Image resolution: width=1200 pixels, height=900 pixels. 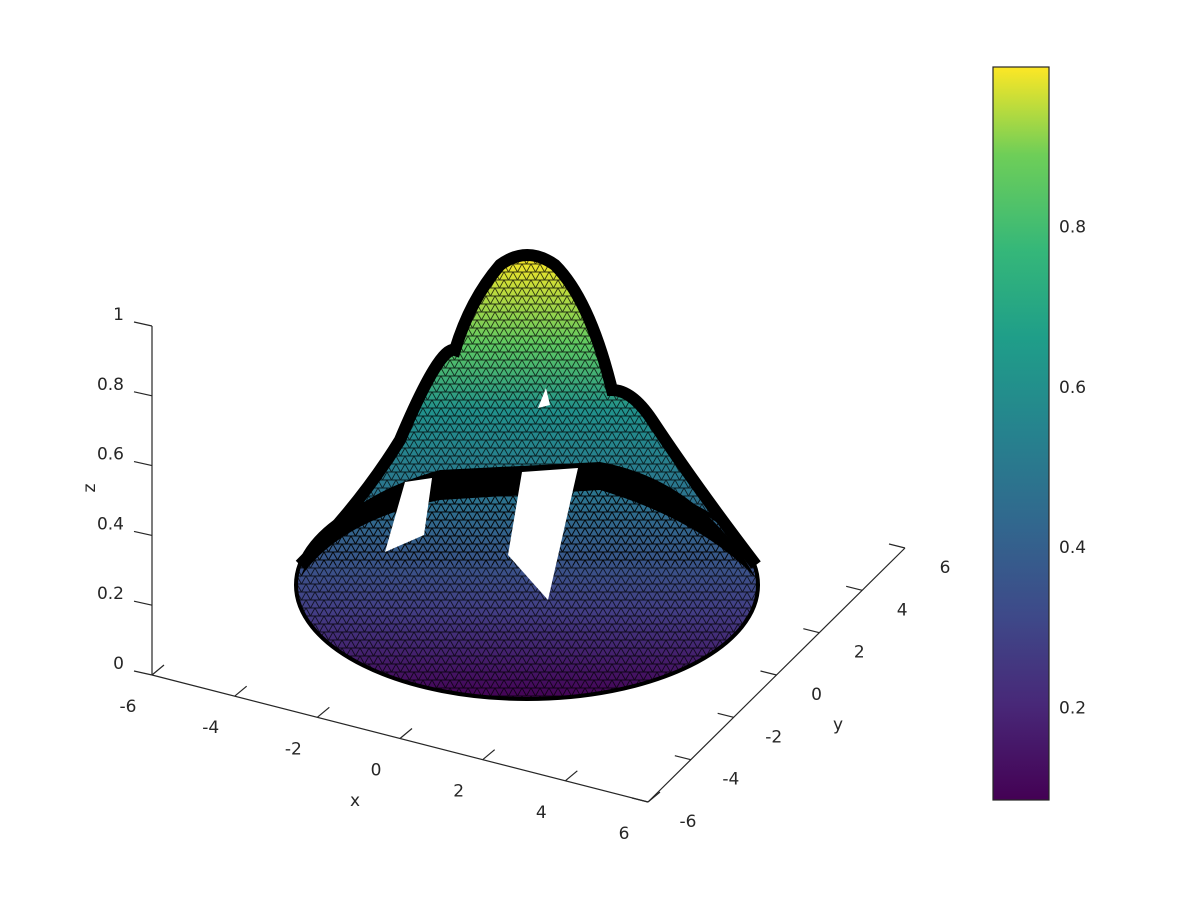 What do you see at coordinates (355, 801) in the screenshot?
I see `x-axis-label: x` at bounding box center [355, 801].